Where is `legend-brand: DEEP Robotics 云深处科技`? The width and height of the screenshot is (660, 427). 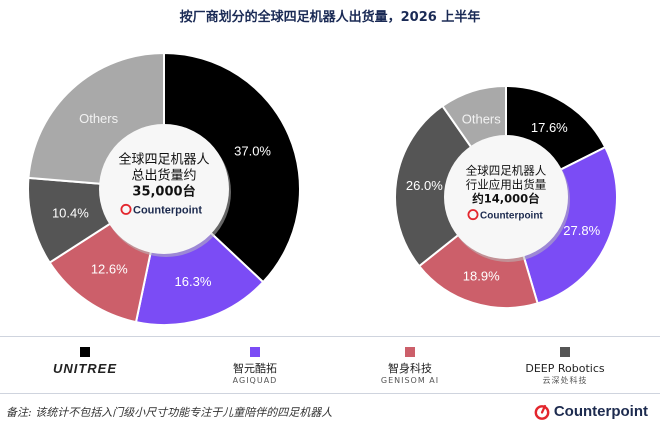
legend-brand: DEEP Robotics 云深处科技 is located at coordinates (565, 375).